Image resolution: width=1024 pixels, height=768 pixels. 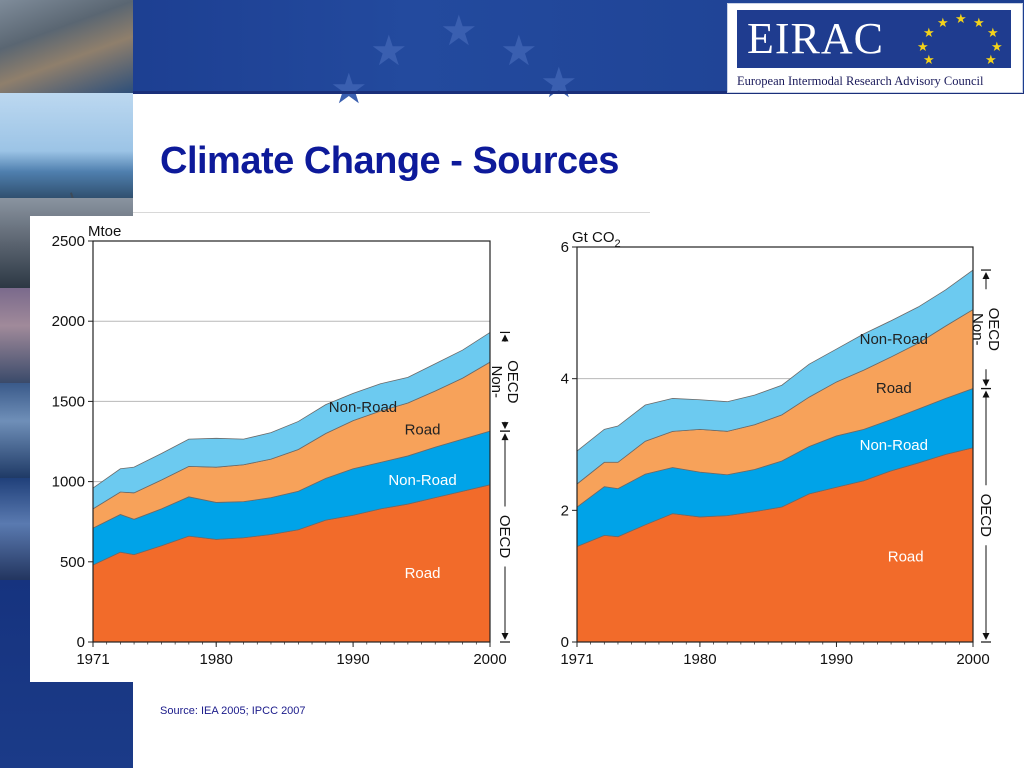 What do you see at coordinates (66, 46) in the screenshot?
I see `port-photo` at bounding box center [66, 46].